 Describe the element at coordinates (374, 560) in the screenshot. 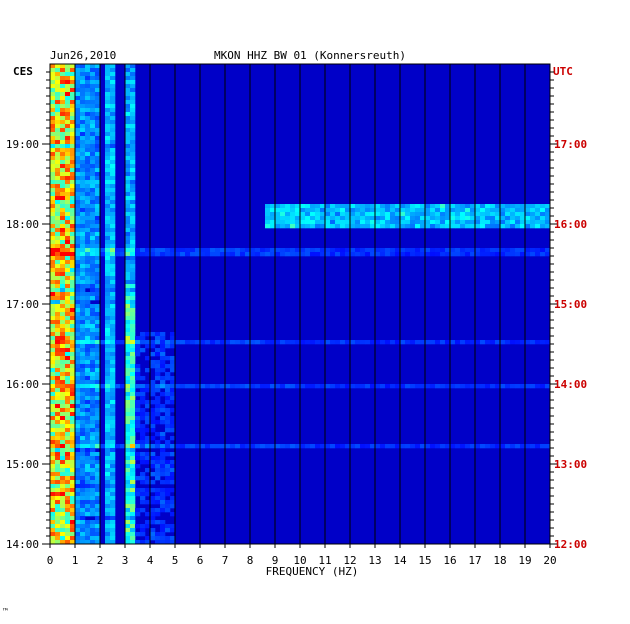

I see `x-tick-label: 13` at that location.